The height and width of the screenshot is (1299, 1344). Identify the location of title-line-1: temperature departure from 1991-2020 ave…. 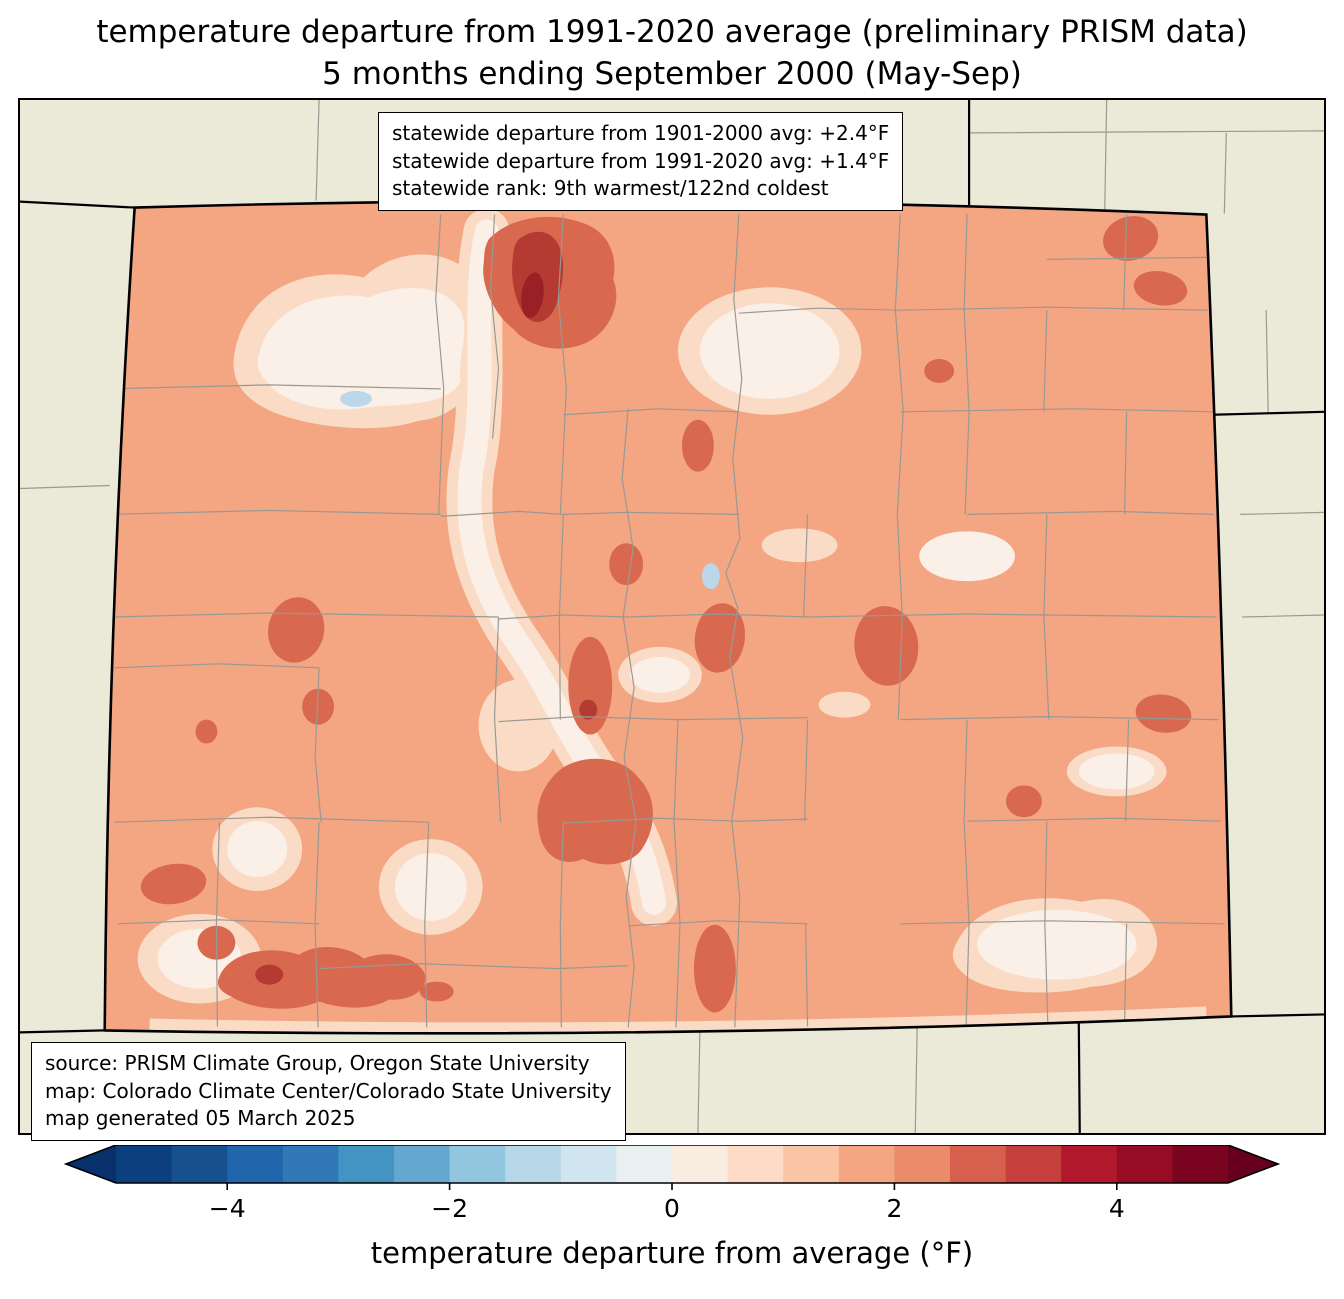
(672, 32).